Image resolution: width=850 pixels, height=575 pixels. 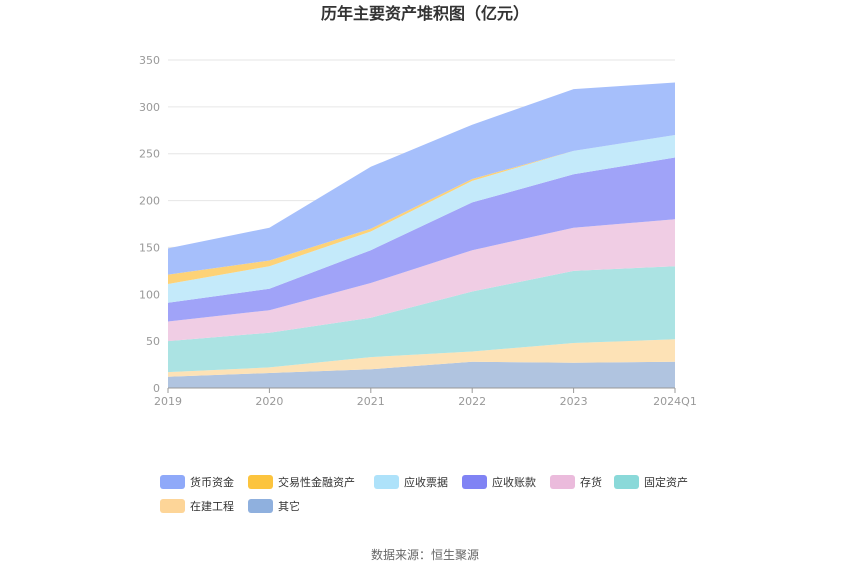 What do you see at coordinates (156, 388) in the screenshot?
I see `y-tick-label: 0` at bounding box center [156, 388].